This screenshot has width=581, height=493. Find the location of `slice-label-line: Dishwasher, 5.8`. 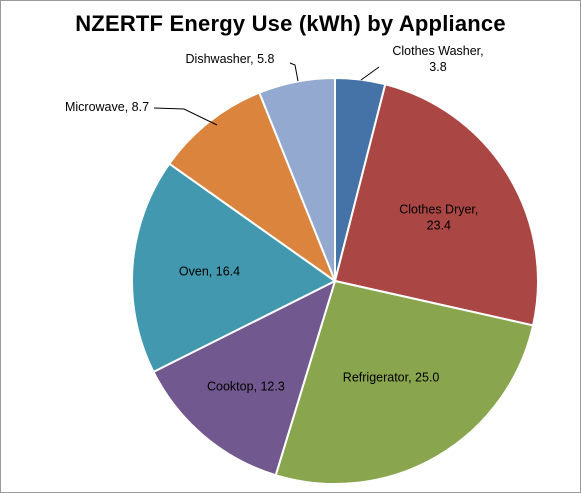

slice-label-line: Dishwasher, 5.8 is located at coordinates (230, 59).